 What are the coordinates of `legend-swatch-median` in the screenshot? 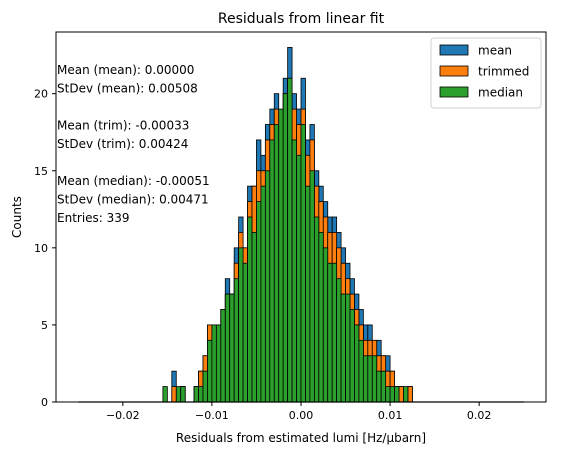 It's located at (454, 92).